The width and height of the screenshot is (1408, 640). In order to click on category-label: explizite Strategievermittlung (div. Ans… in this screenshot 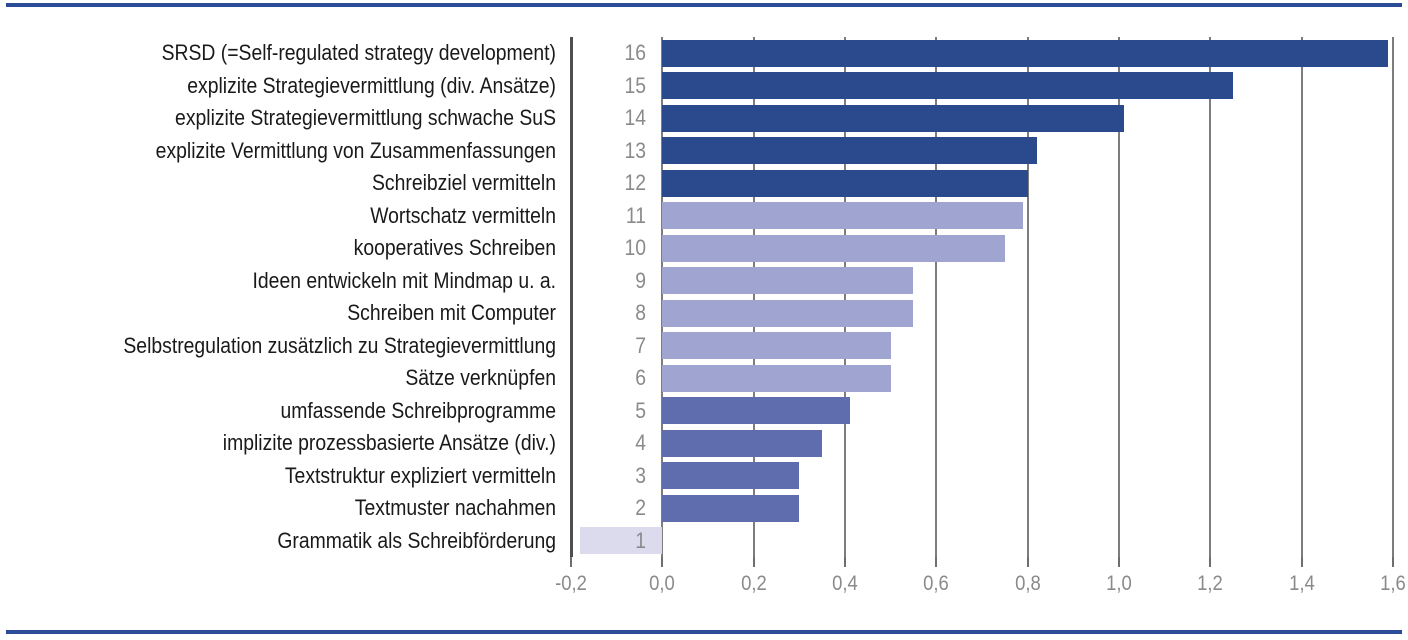, I will do `click(371, 85)`.